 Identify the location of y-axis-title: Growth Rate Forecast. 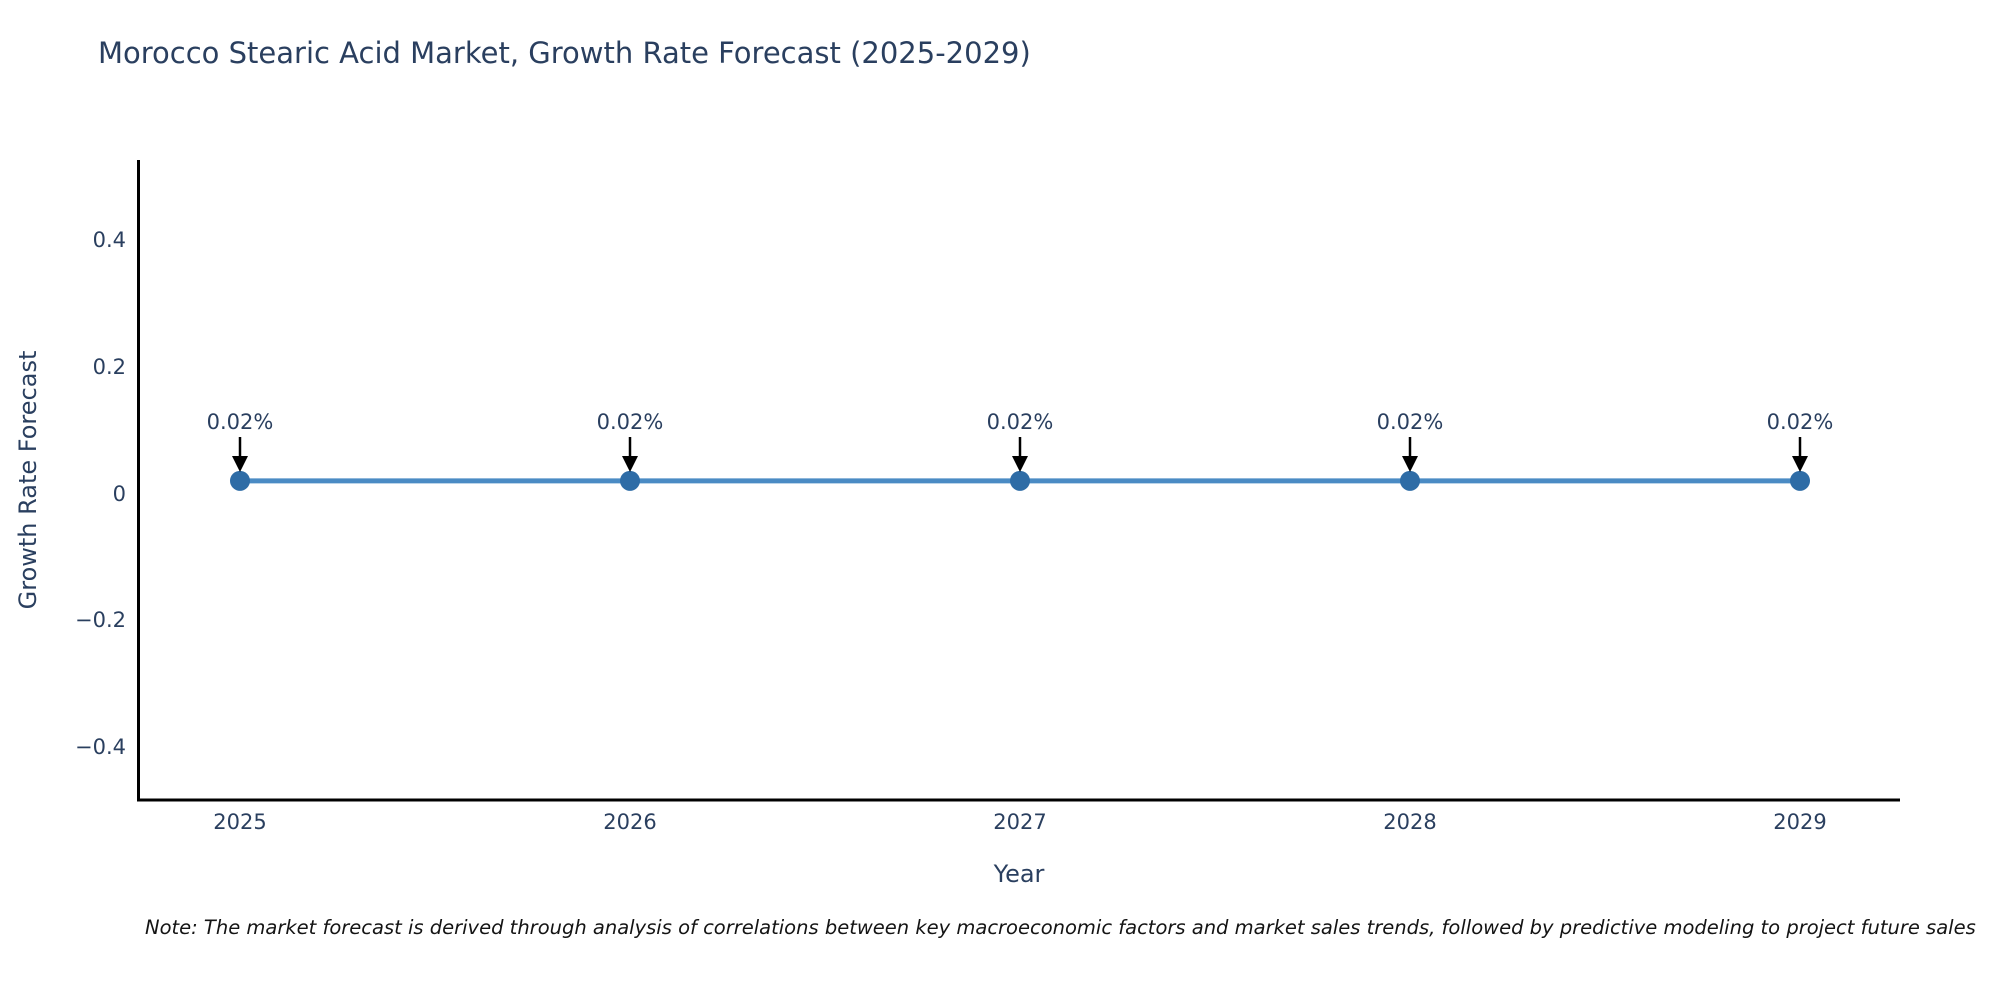
(28, 480).